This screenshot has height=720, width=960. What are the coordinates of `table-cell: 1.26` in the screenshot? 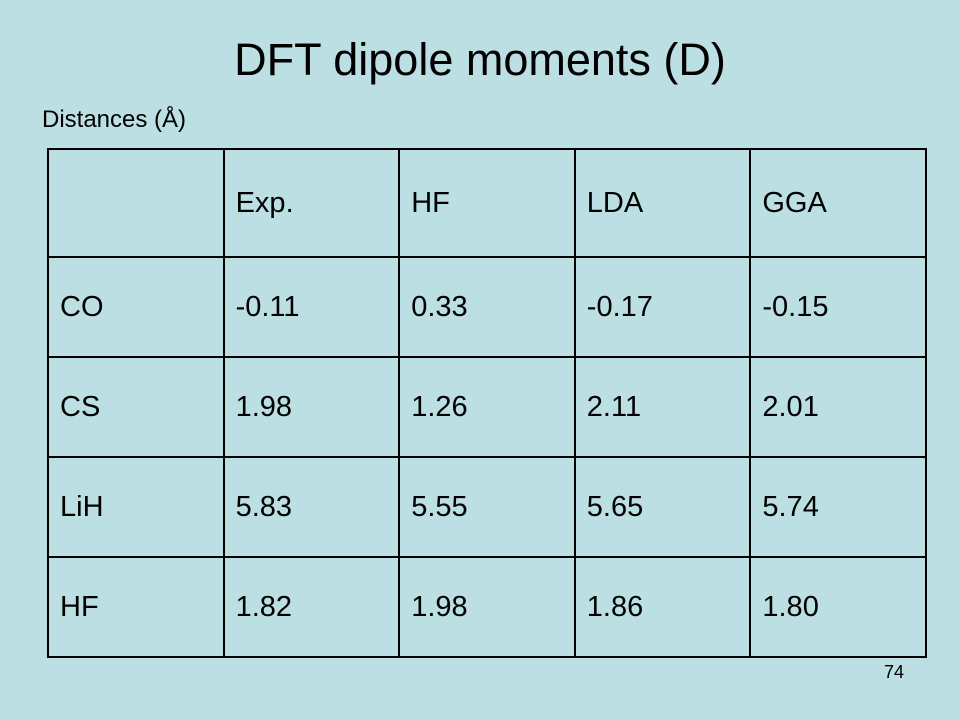 It's located at (487, 407).